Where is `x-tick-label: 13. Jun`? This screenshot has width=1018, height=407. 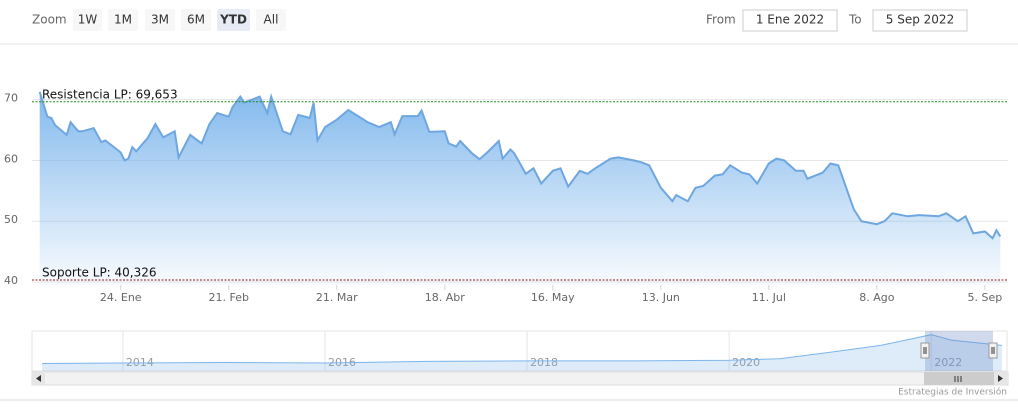 x-tick-label: 13. Jun is located at coordinates (661, 297).